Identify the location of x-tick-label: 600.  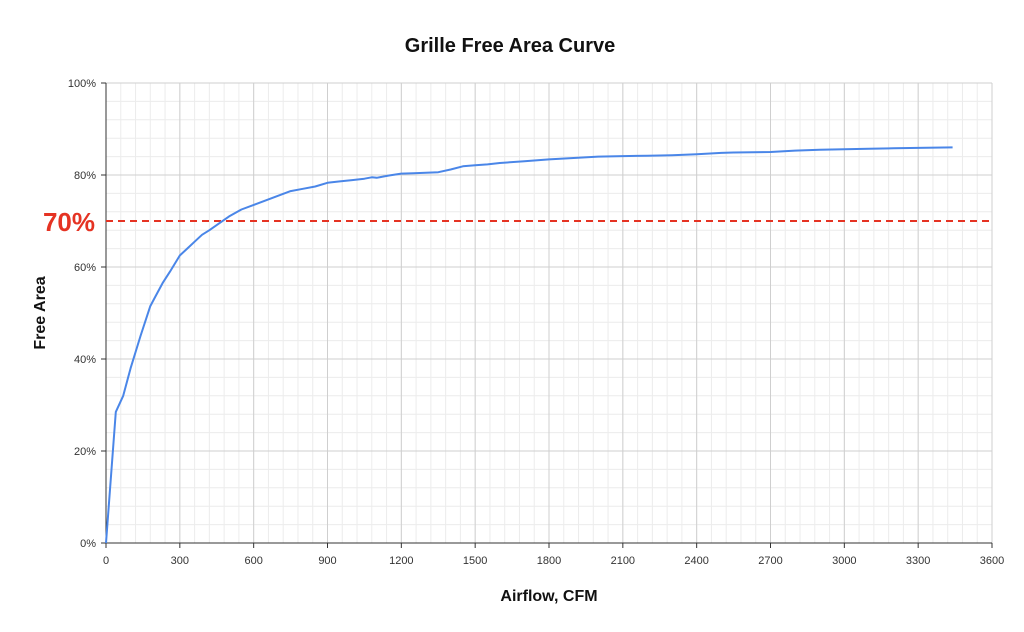
(253, 561).